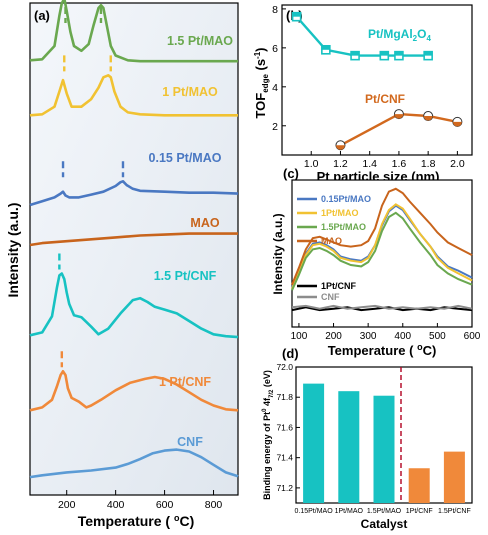 The width and height of the screenshot is (488, 535). I want to click on c-x-tick-label-100: 100, so click(299, 336).